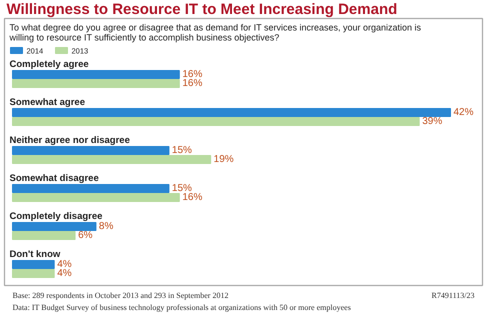 The width and height of the screenshot is (489, 320). Describe the element at coordinates (56, 216) in the screenshot. I see `y-tick-label: Completely disagree` at that location.